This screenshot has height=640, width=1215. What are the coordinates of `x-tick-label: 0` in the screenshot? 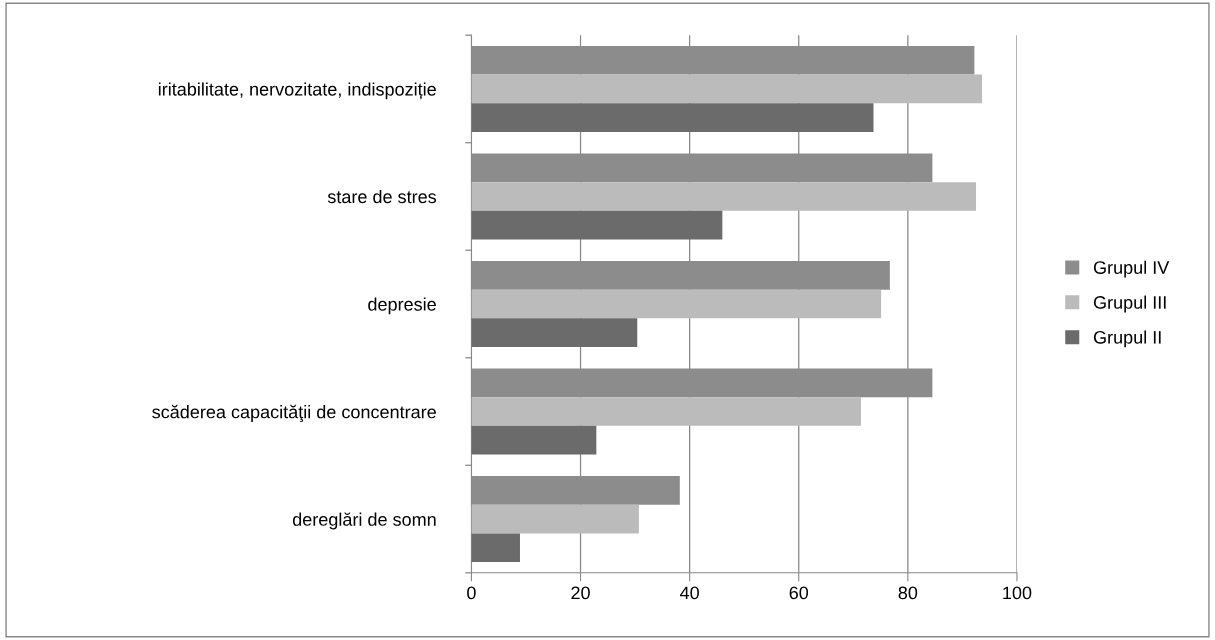 It's located at (471, 593).